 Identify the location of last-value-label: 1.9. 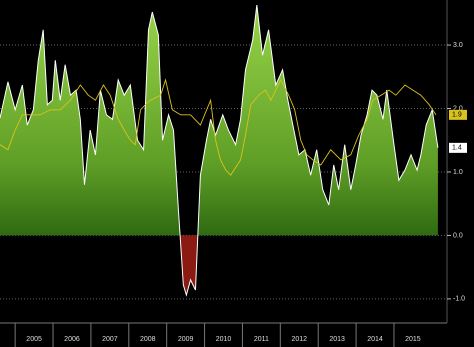
(457, 115).